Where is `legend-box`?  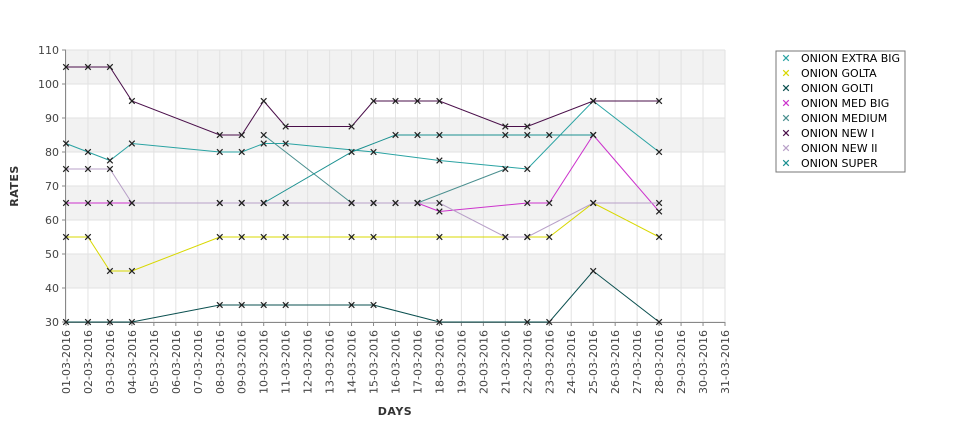
legend-box is located at coordinates (840, 111).